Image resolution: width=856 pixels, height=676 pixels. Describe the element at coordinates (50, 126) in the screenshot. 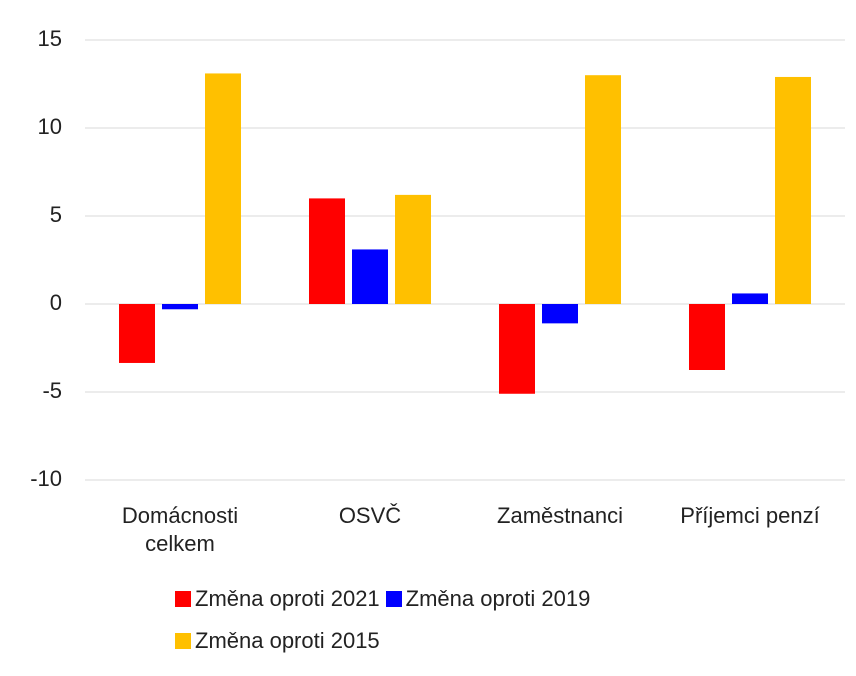

I see `y-tick-label: 10` at that location.